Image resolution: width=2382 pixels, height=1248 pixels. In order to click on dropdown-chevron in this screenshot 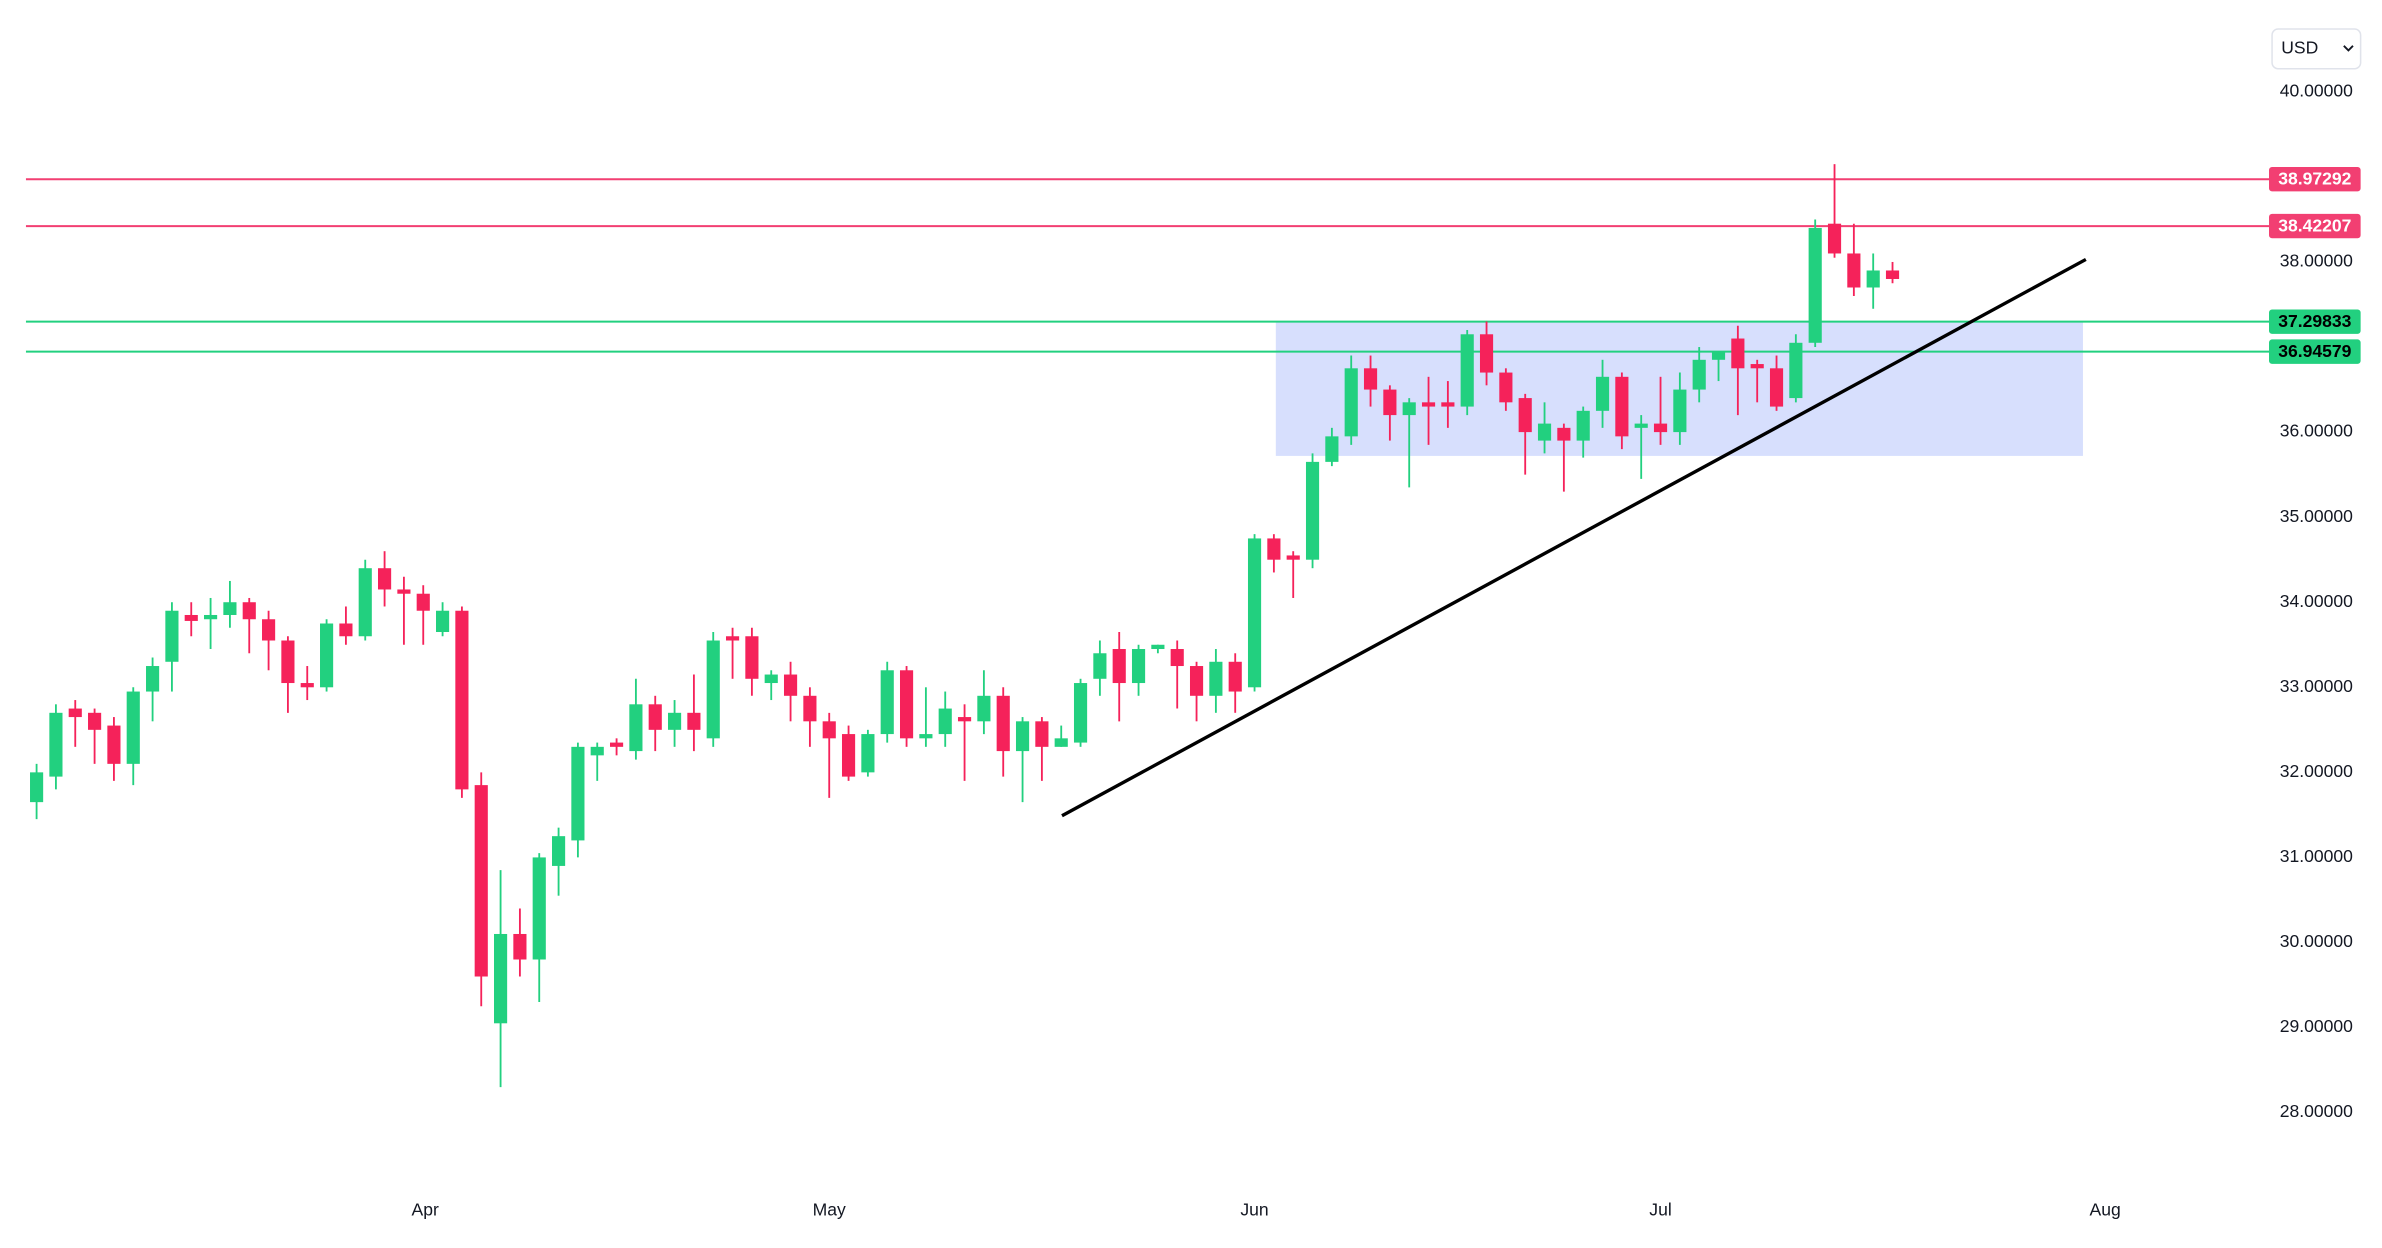, I will do `click(2348, 48)`.